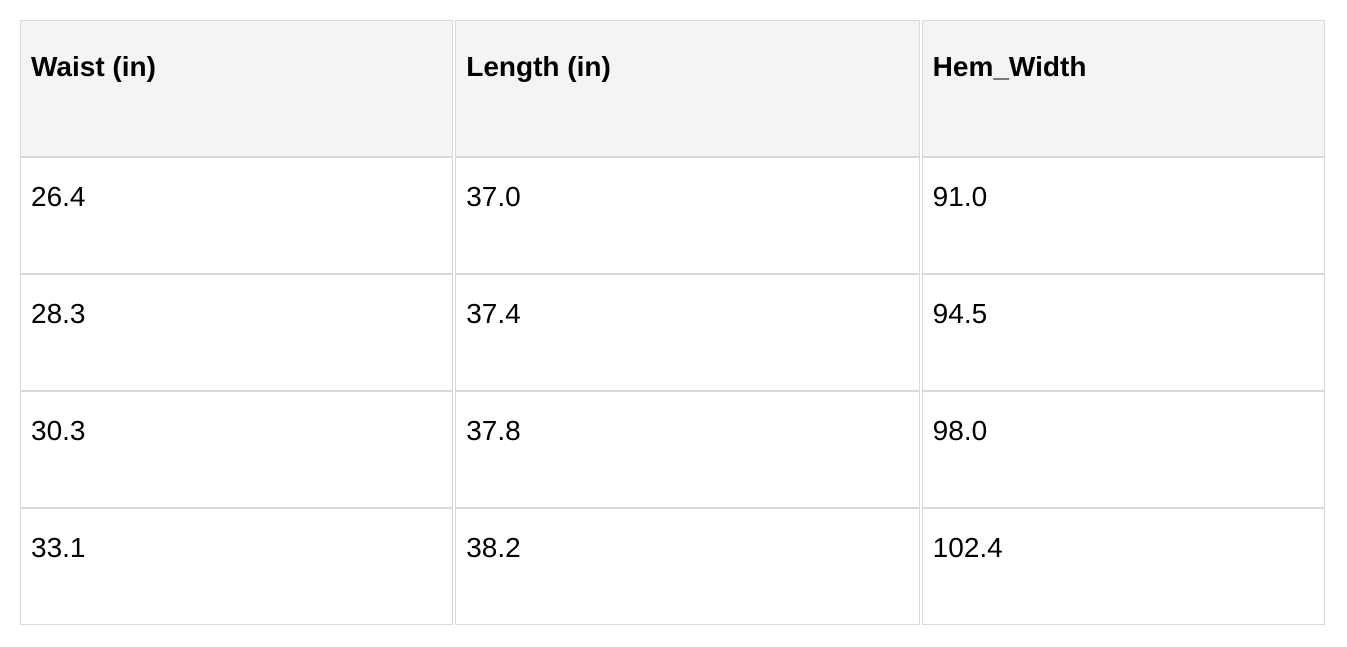  Describe the element at coordinates (237, 88) in the screenshot. I see `column-header: Waist (in)` at that location.